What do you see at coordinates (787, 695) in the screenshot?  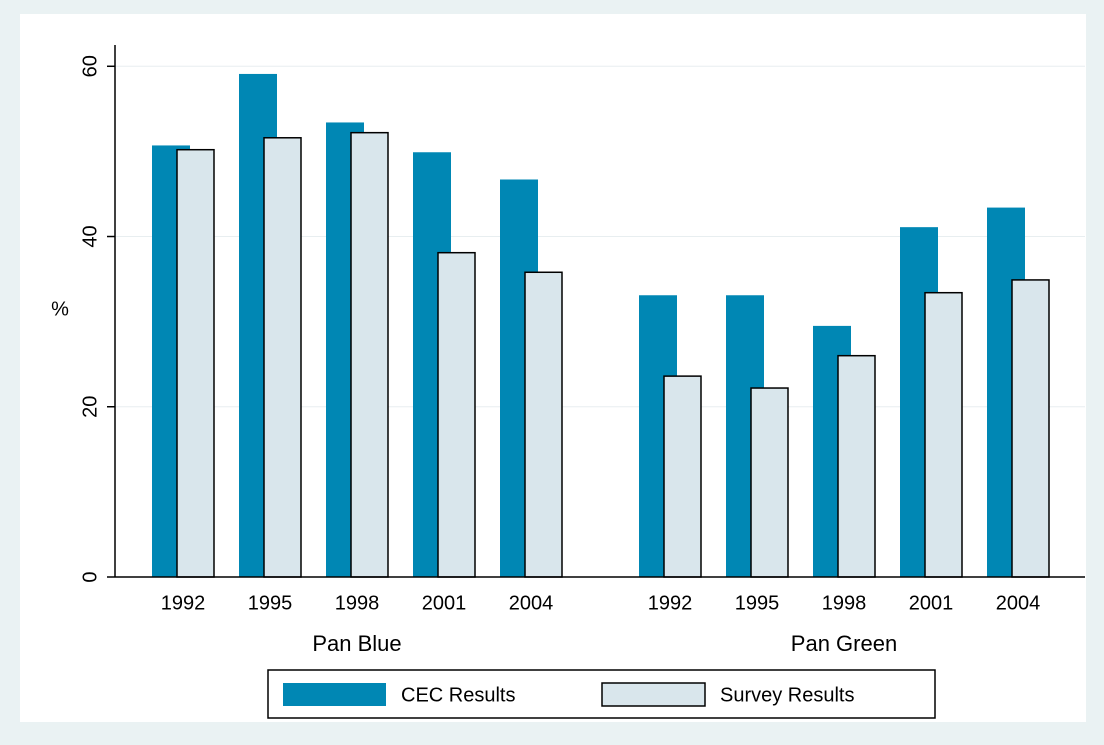 I see `legend-label: Survey Results` at bounding box center [787, 695].